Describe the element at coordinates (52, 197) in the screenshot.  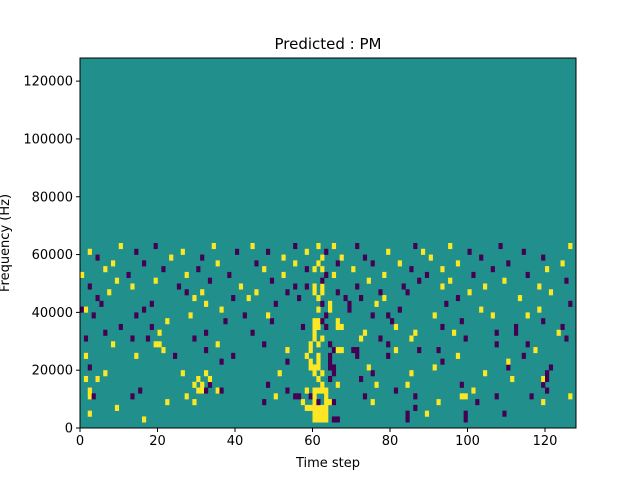
I see `y-tick-label: 80000` at that location.